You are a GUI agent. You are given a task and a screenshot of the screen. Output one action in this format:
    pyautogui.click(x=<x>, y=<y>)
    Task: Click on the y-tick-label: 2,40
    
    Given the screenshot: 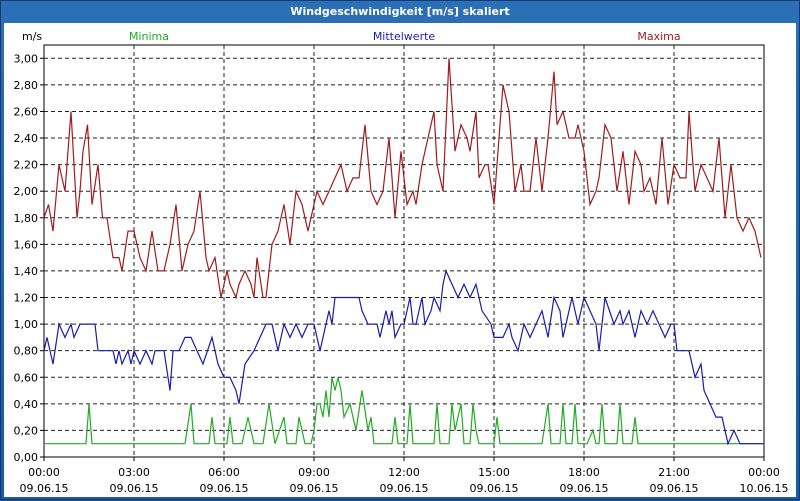 What is the action you would take?
    pyautogui.click(x=26, y=138)
    